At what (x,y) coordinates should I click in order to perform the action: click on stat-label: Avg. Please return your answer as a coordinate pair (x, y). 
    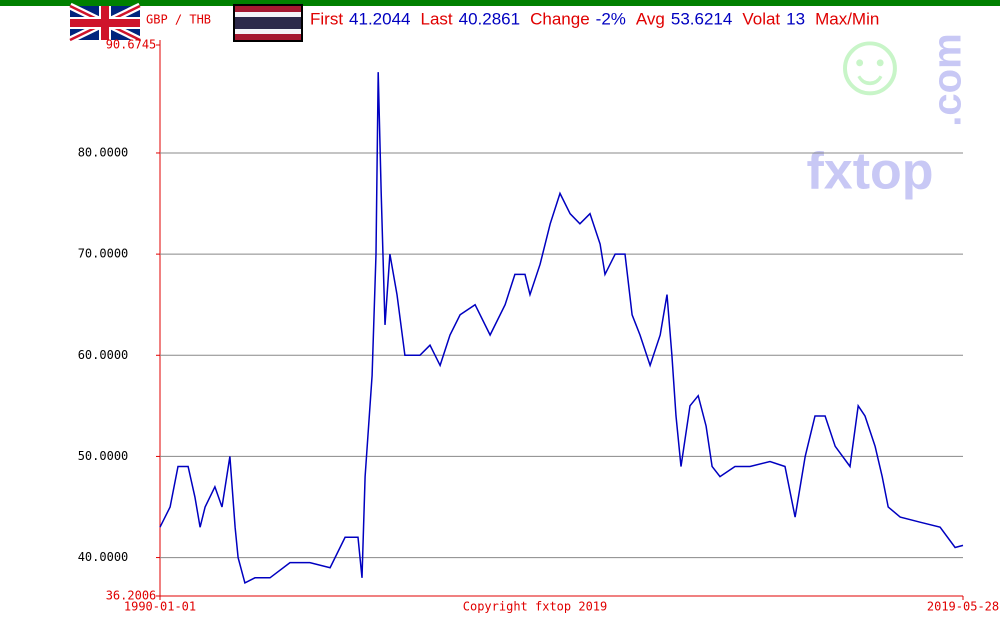
    Looking at the image, I should click on (650, 18).